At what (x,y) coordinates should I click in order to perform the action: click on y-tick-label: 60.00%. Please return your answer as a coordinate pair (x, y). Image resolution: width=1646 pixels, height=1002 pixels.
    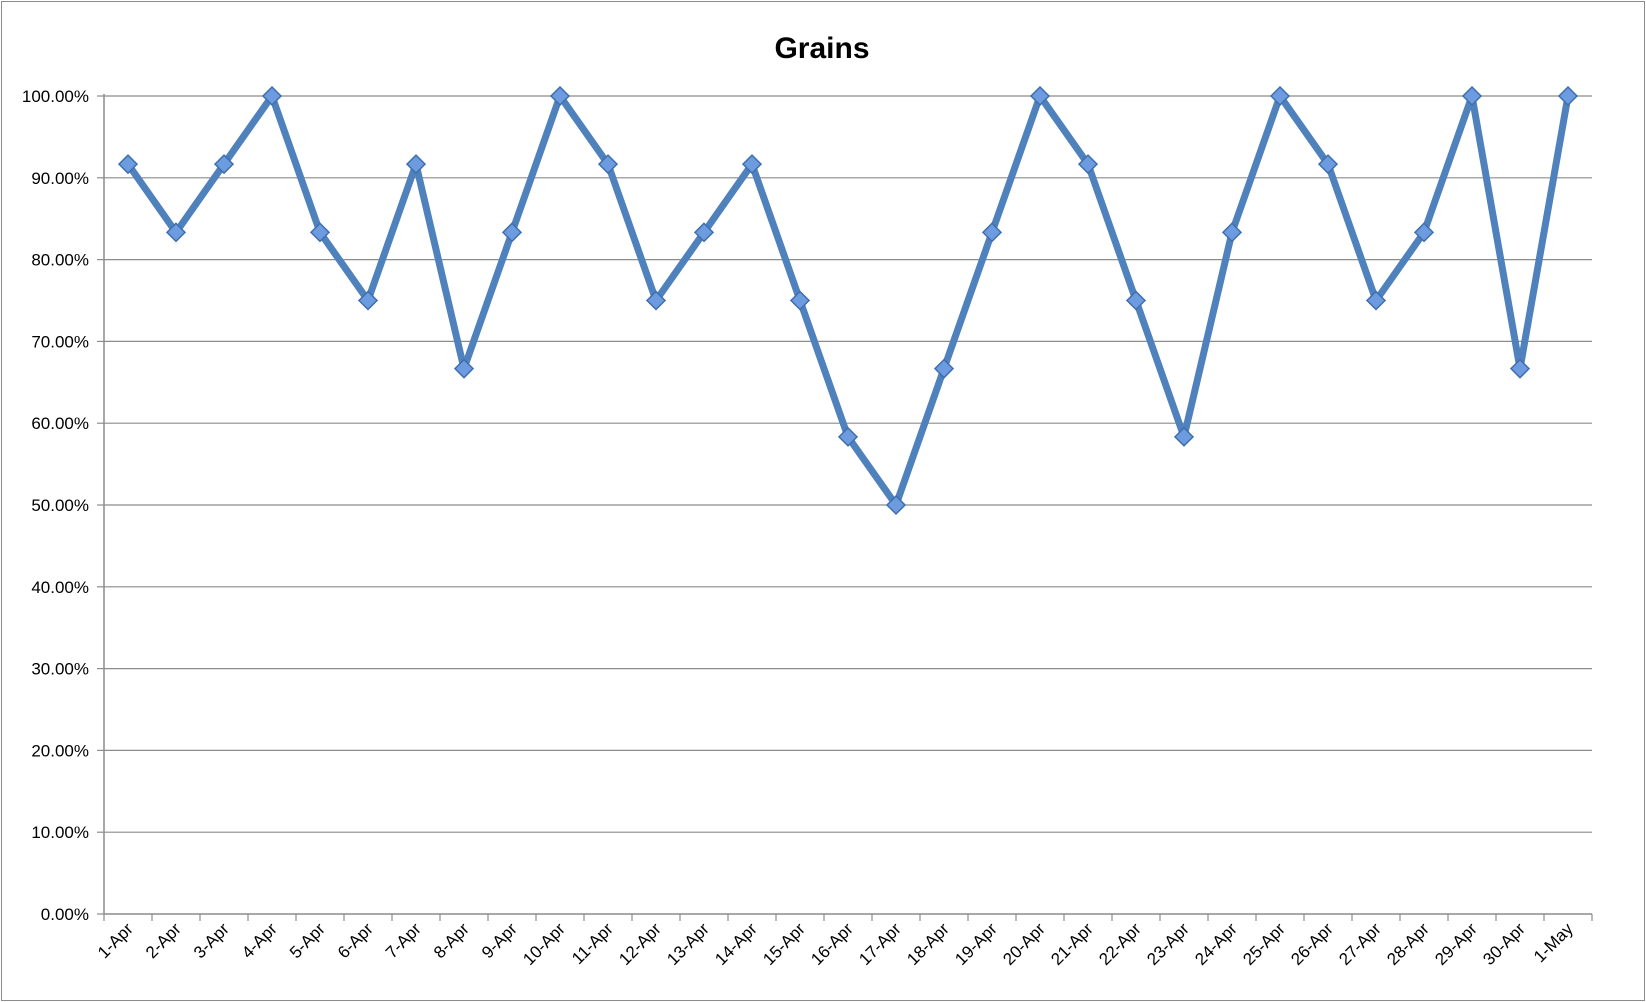
    Looking at the image, I should click on (60, 423).